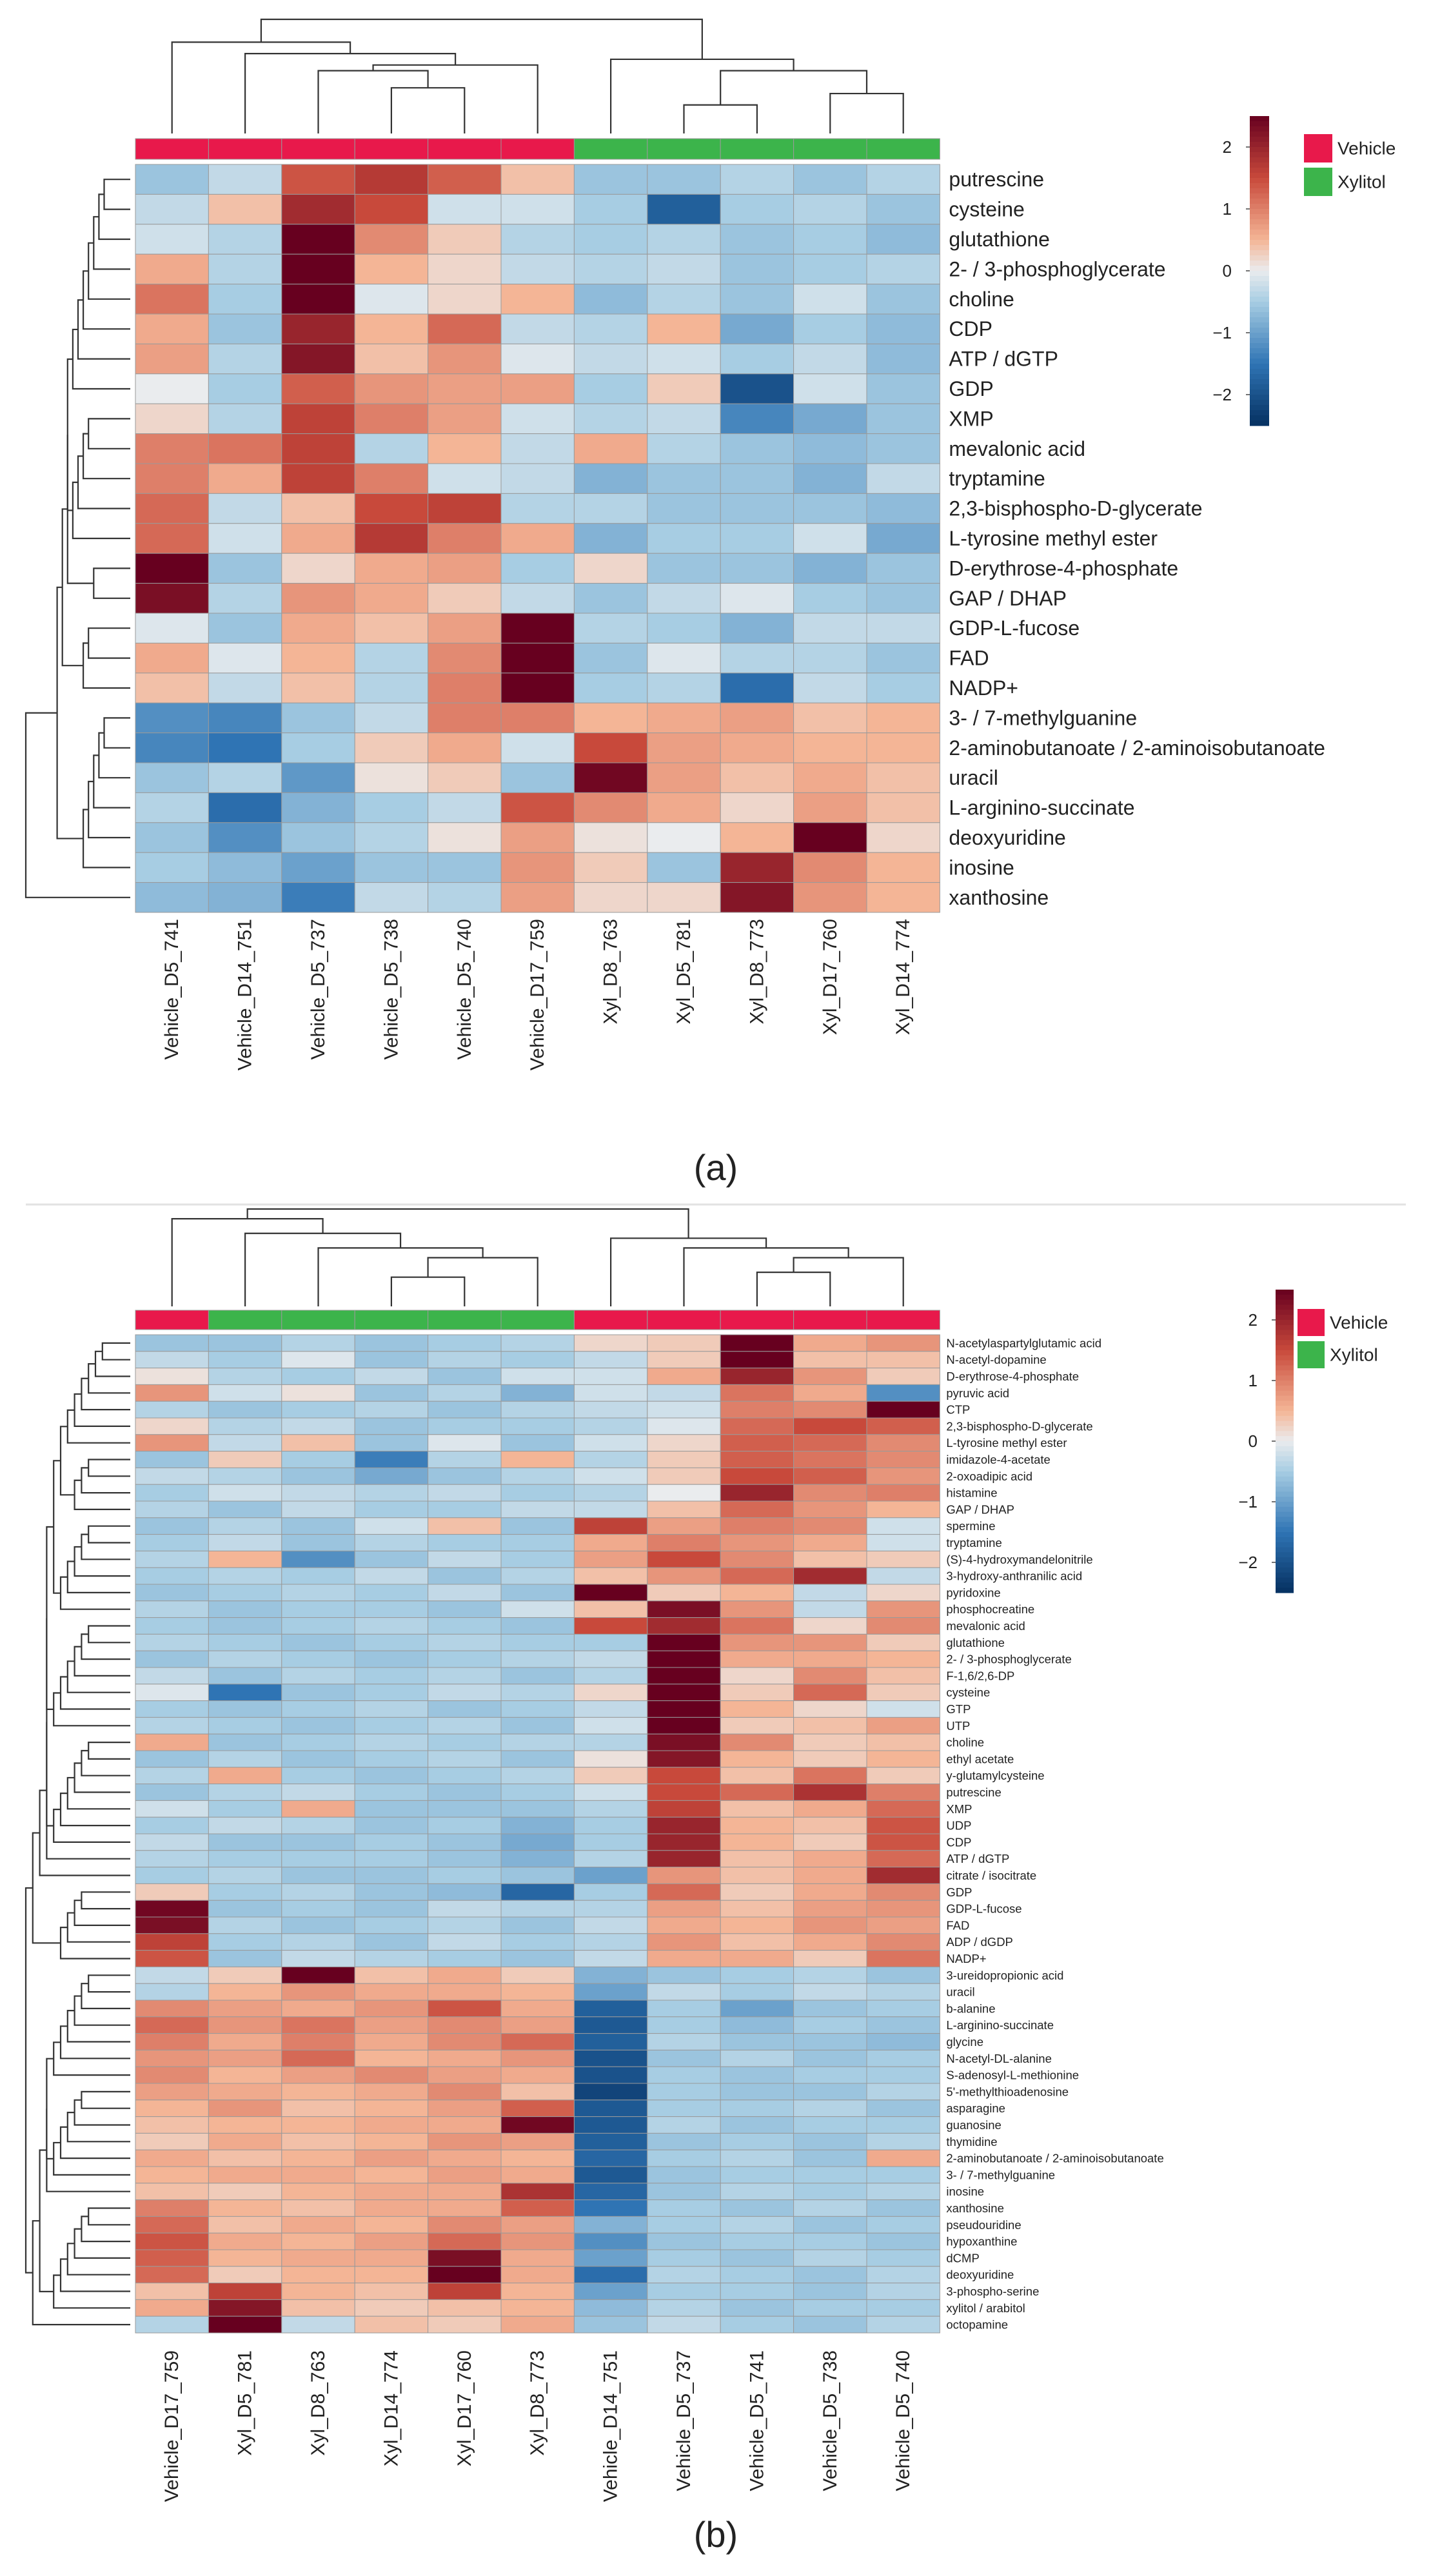 The height and width of the screenshot is (2576, 1431). Describe the element at coordinates (990, 1609) in the screenshot. I see `row-label: phosphocreatine` at that location.